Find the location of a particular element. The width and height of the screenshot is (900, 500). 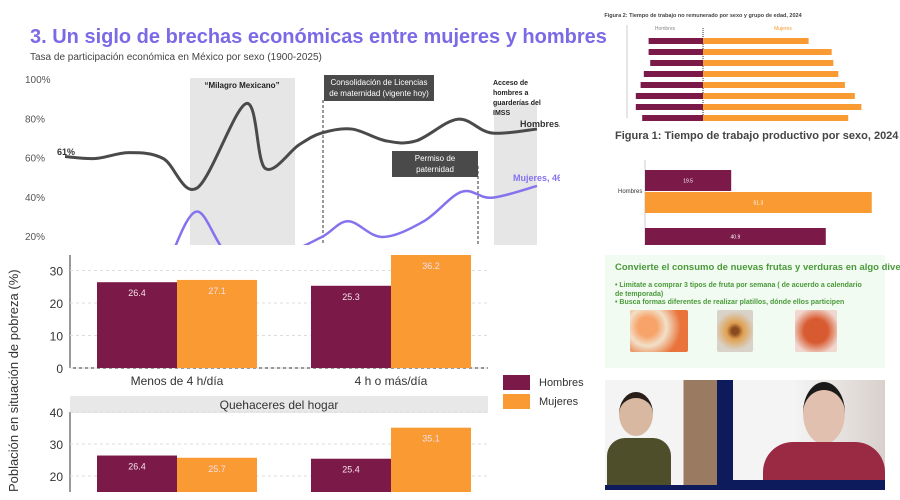

strip-label: Quehaceres del hogar is located at coordinates (279, 405).